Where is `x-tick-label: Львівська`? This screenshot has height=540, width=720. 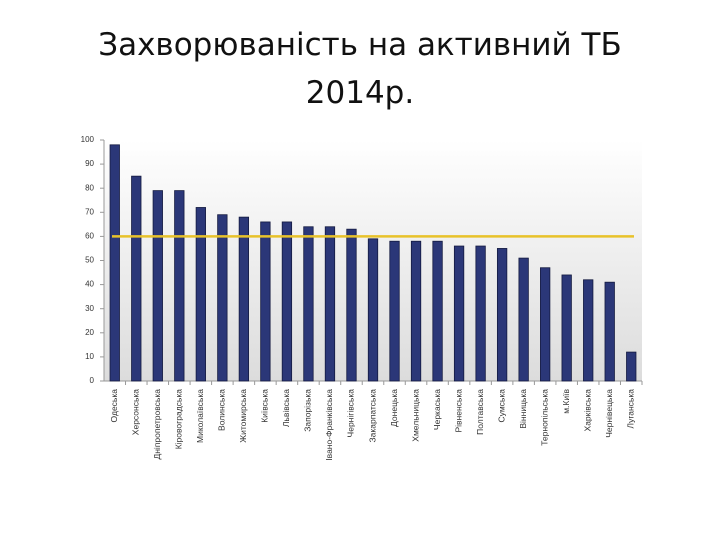 x-tick-label: Львівська is located at coordinates (286, 408).